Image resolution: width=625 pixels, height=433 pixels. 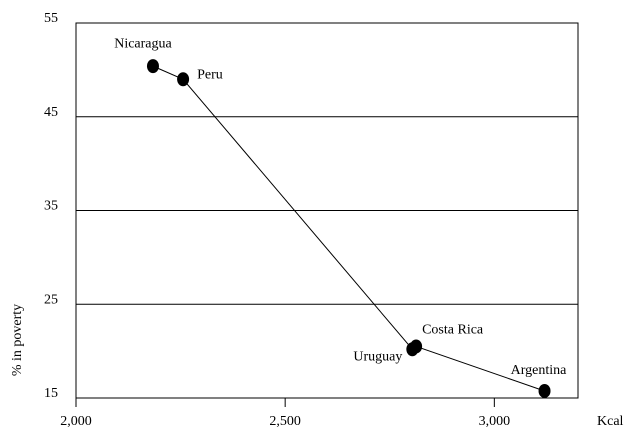 I want to click on point-label: Argentina, so click(x=539, y=370).